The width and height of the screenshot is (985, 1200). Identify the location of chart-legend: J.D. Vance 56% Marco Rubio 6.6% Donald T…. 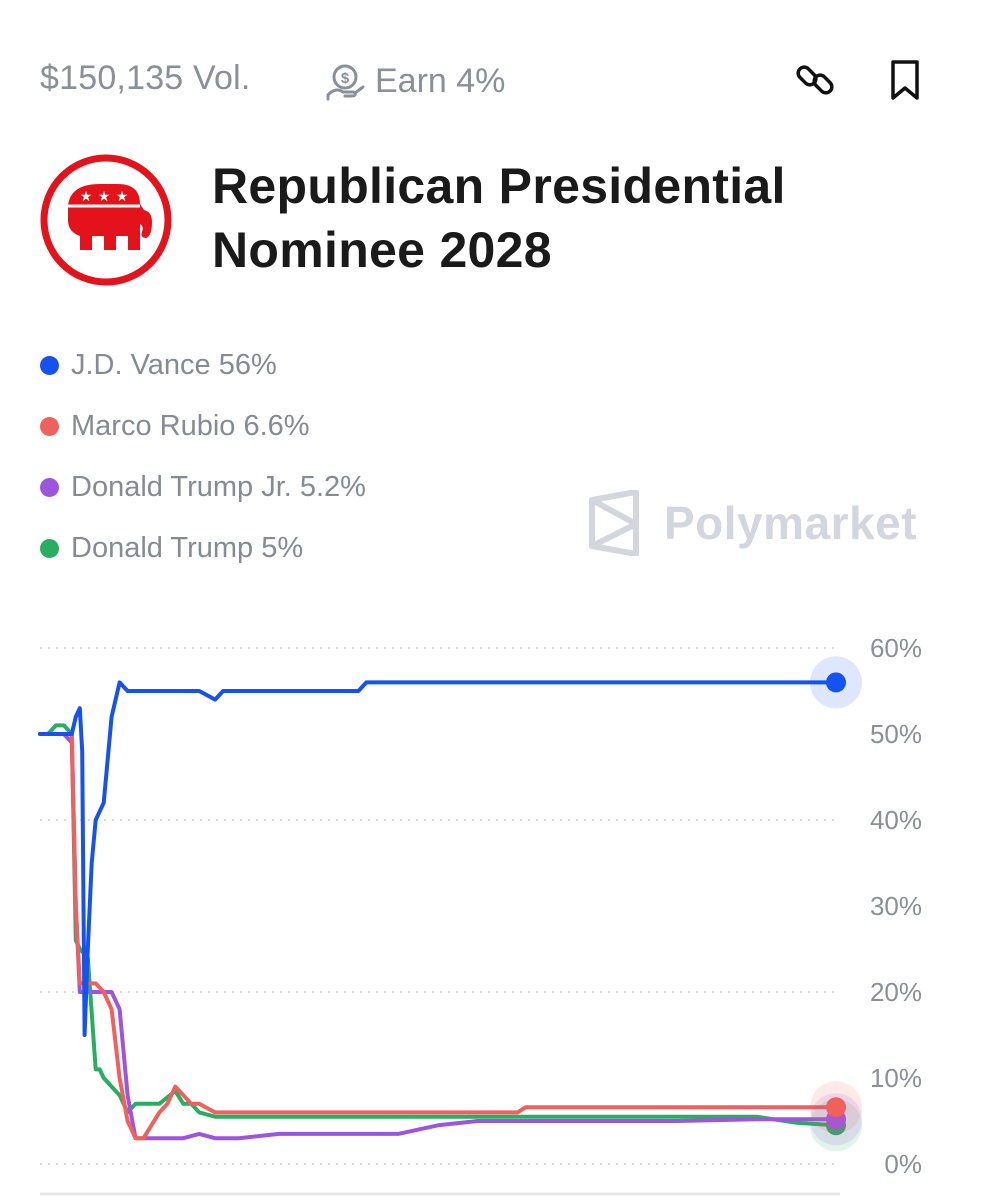
(203, 457).